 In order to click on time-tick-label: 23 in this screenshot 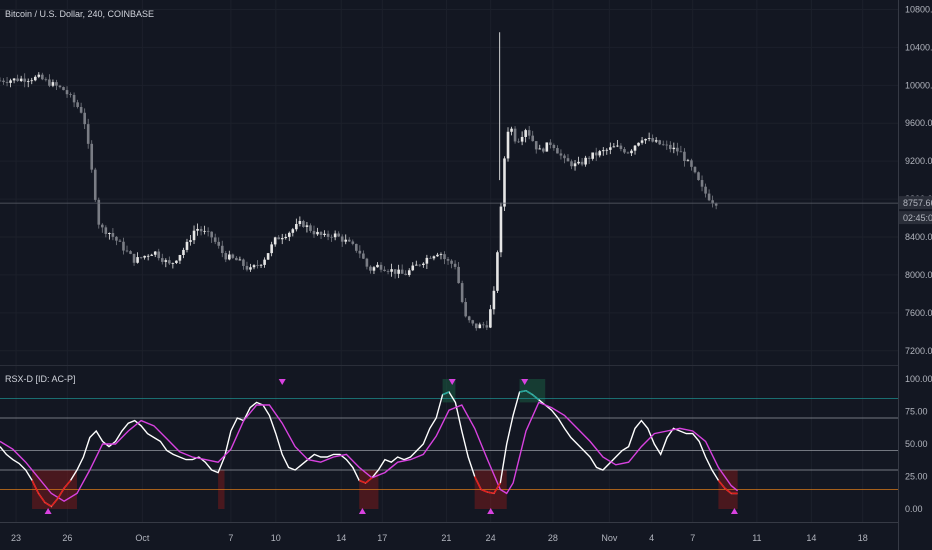, I will do `click(16, 538)`.